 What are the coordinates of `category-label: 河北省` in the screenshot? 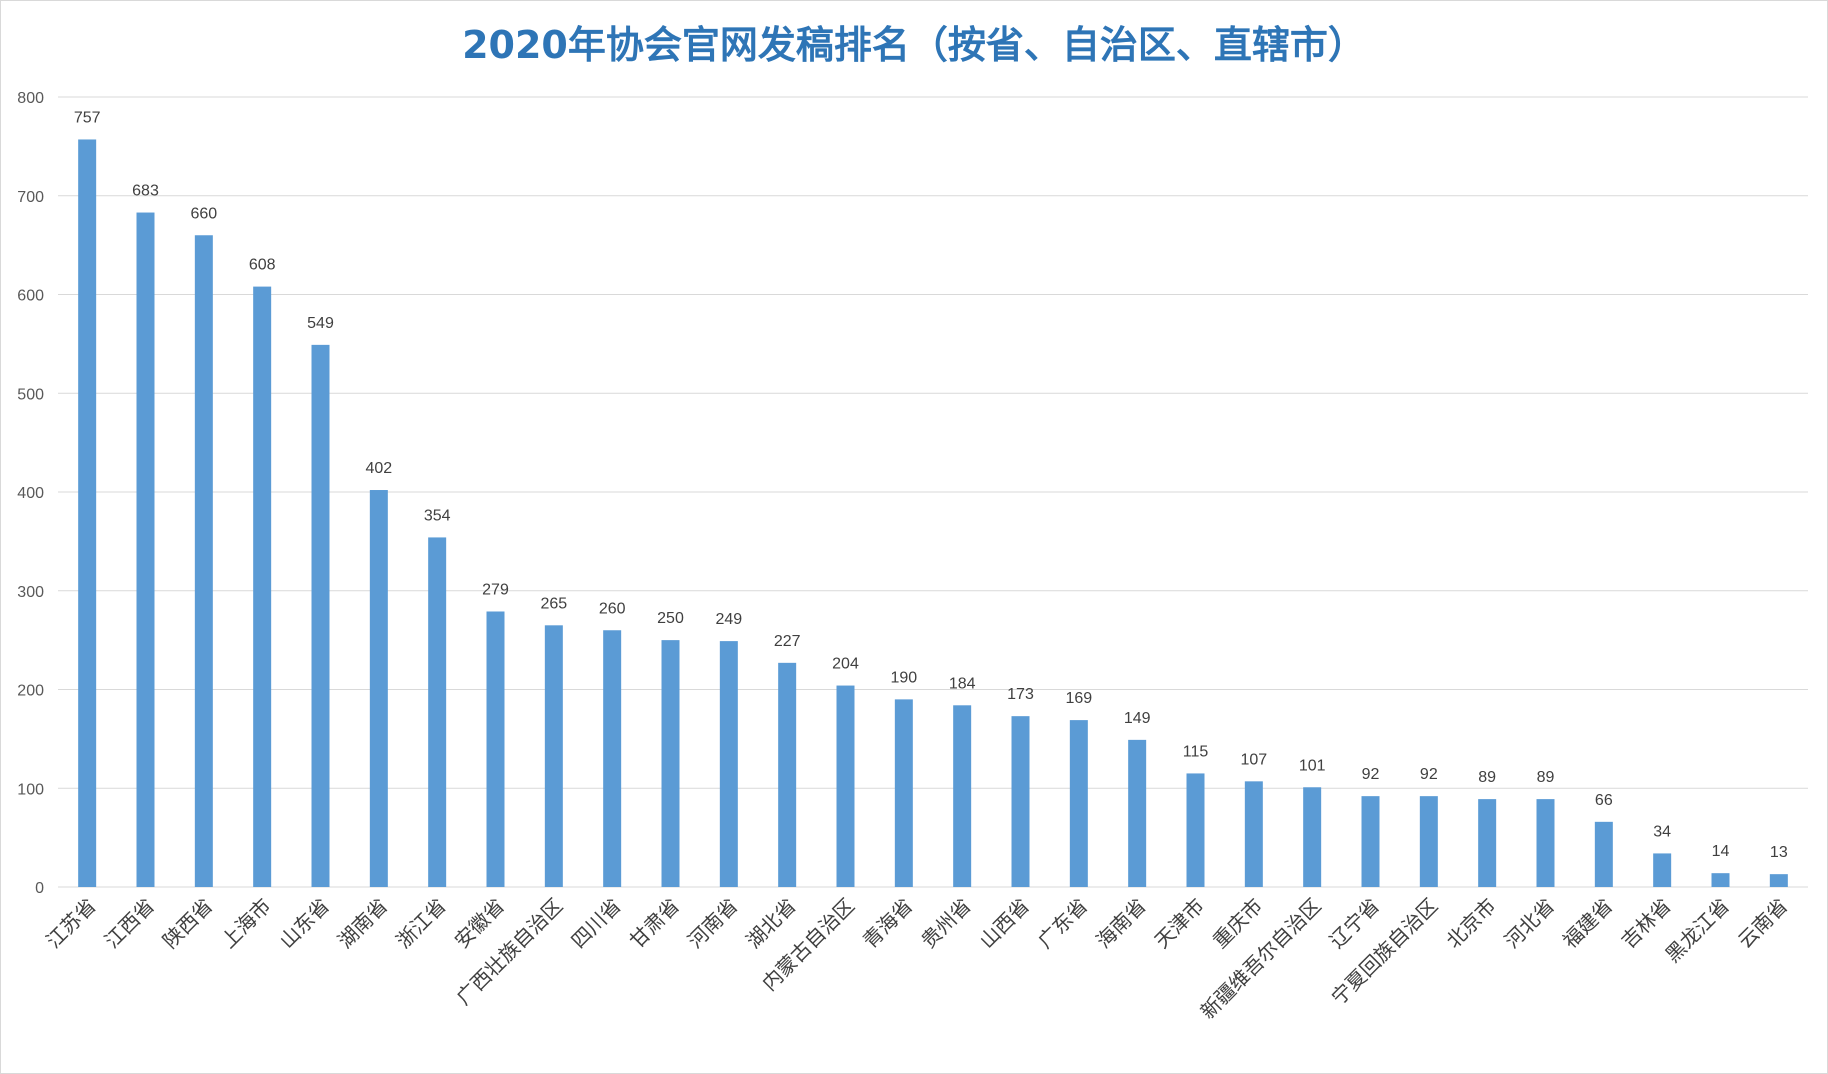 It's located at (1529, 923).